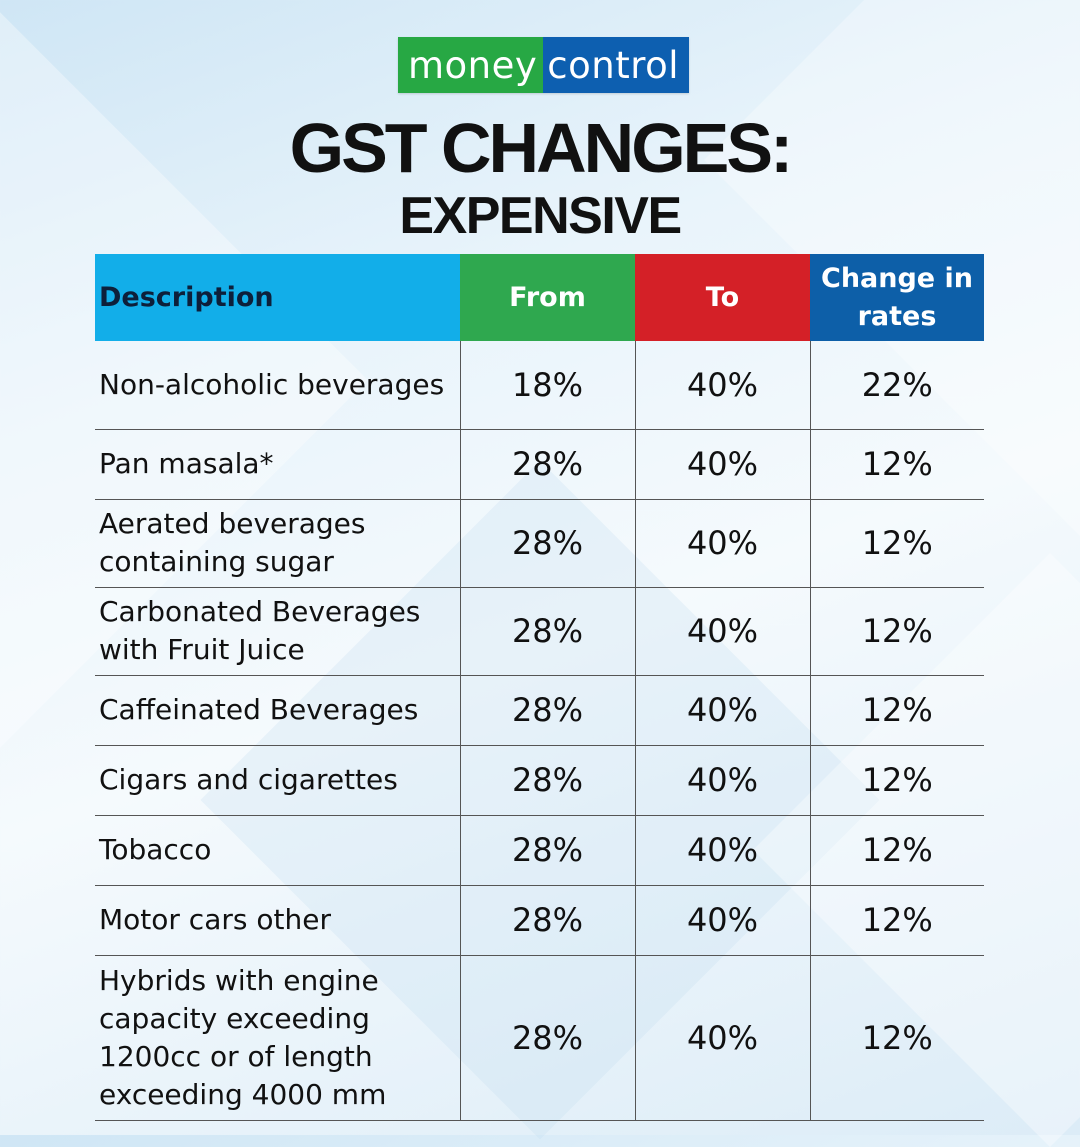  What do you see at coordinates (277, 464) in the screenshot?
I see `cell-description: Pan masala*` at bounding box center [277, 464].